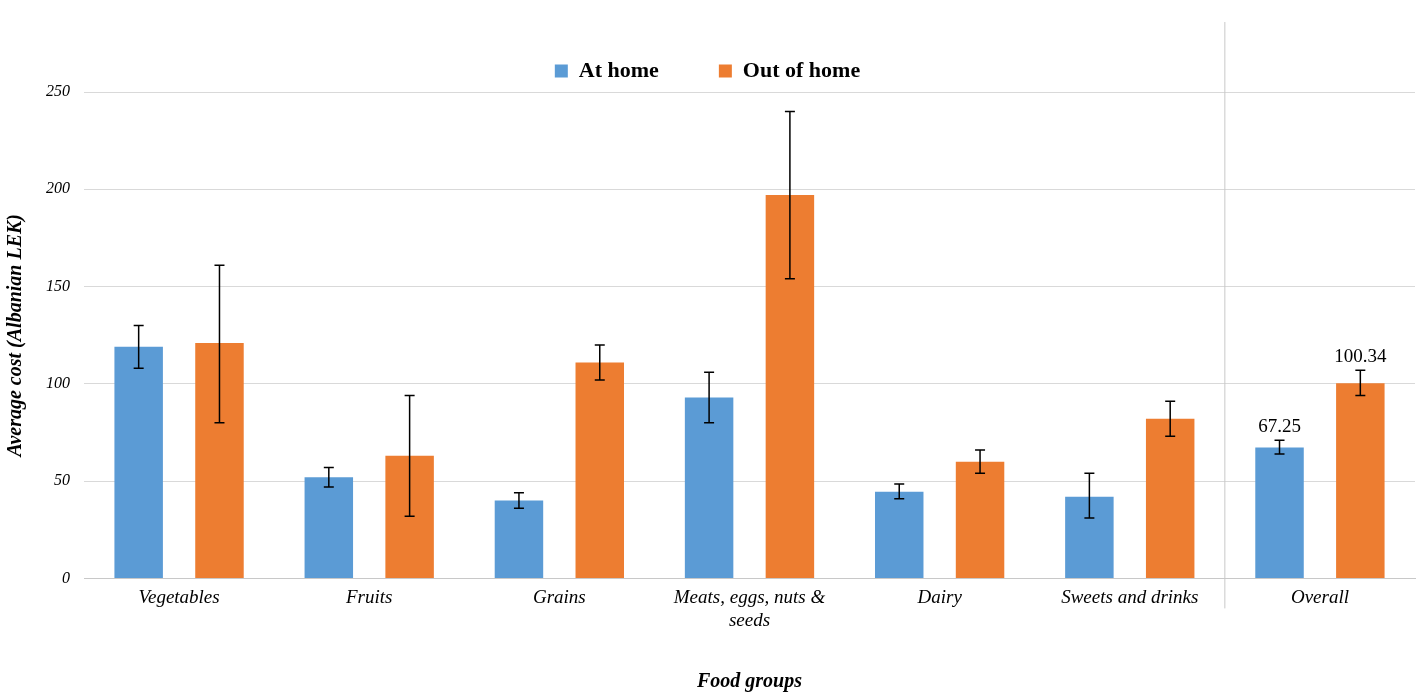 This screenshot has width=1419, height=698. I want to click on legend-label: At home, so click(619, 69).